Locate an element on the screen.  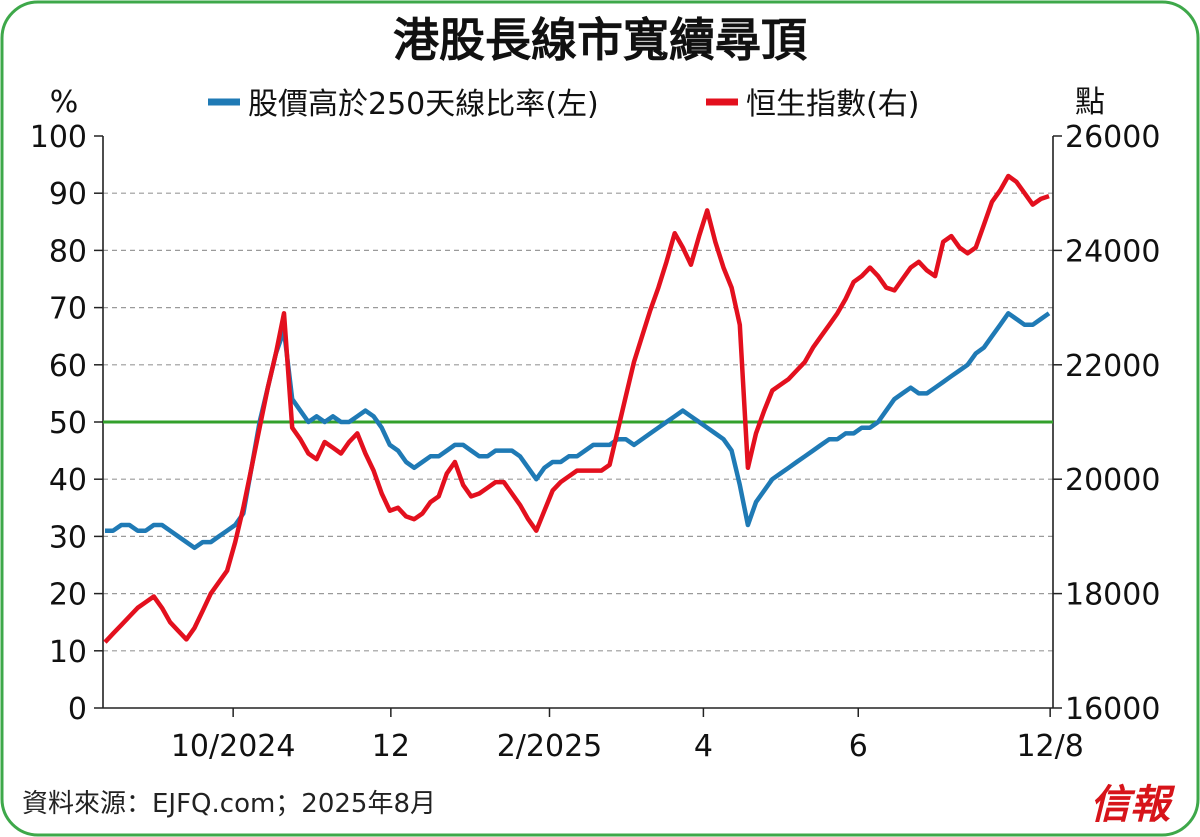
left-tick-label: 10 is located at coordinates (68, 652).